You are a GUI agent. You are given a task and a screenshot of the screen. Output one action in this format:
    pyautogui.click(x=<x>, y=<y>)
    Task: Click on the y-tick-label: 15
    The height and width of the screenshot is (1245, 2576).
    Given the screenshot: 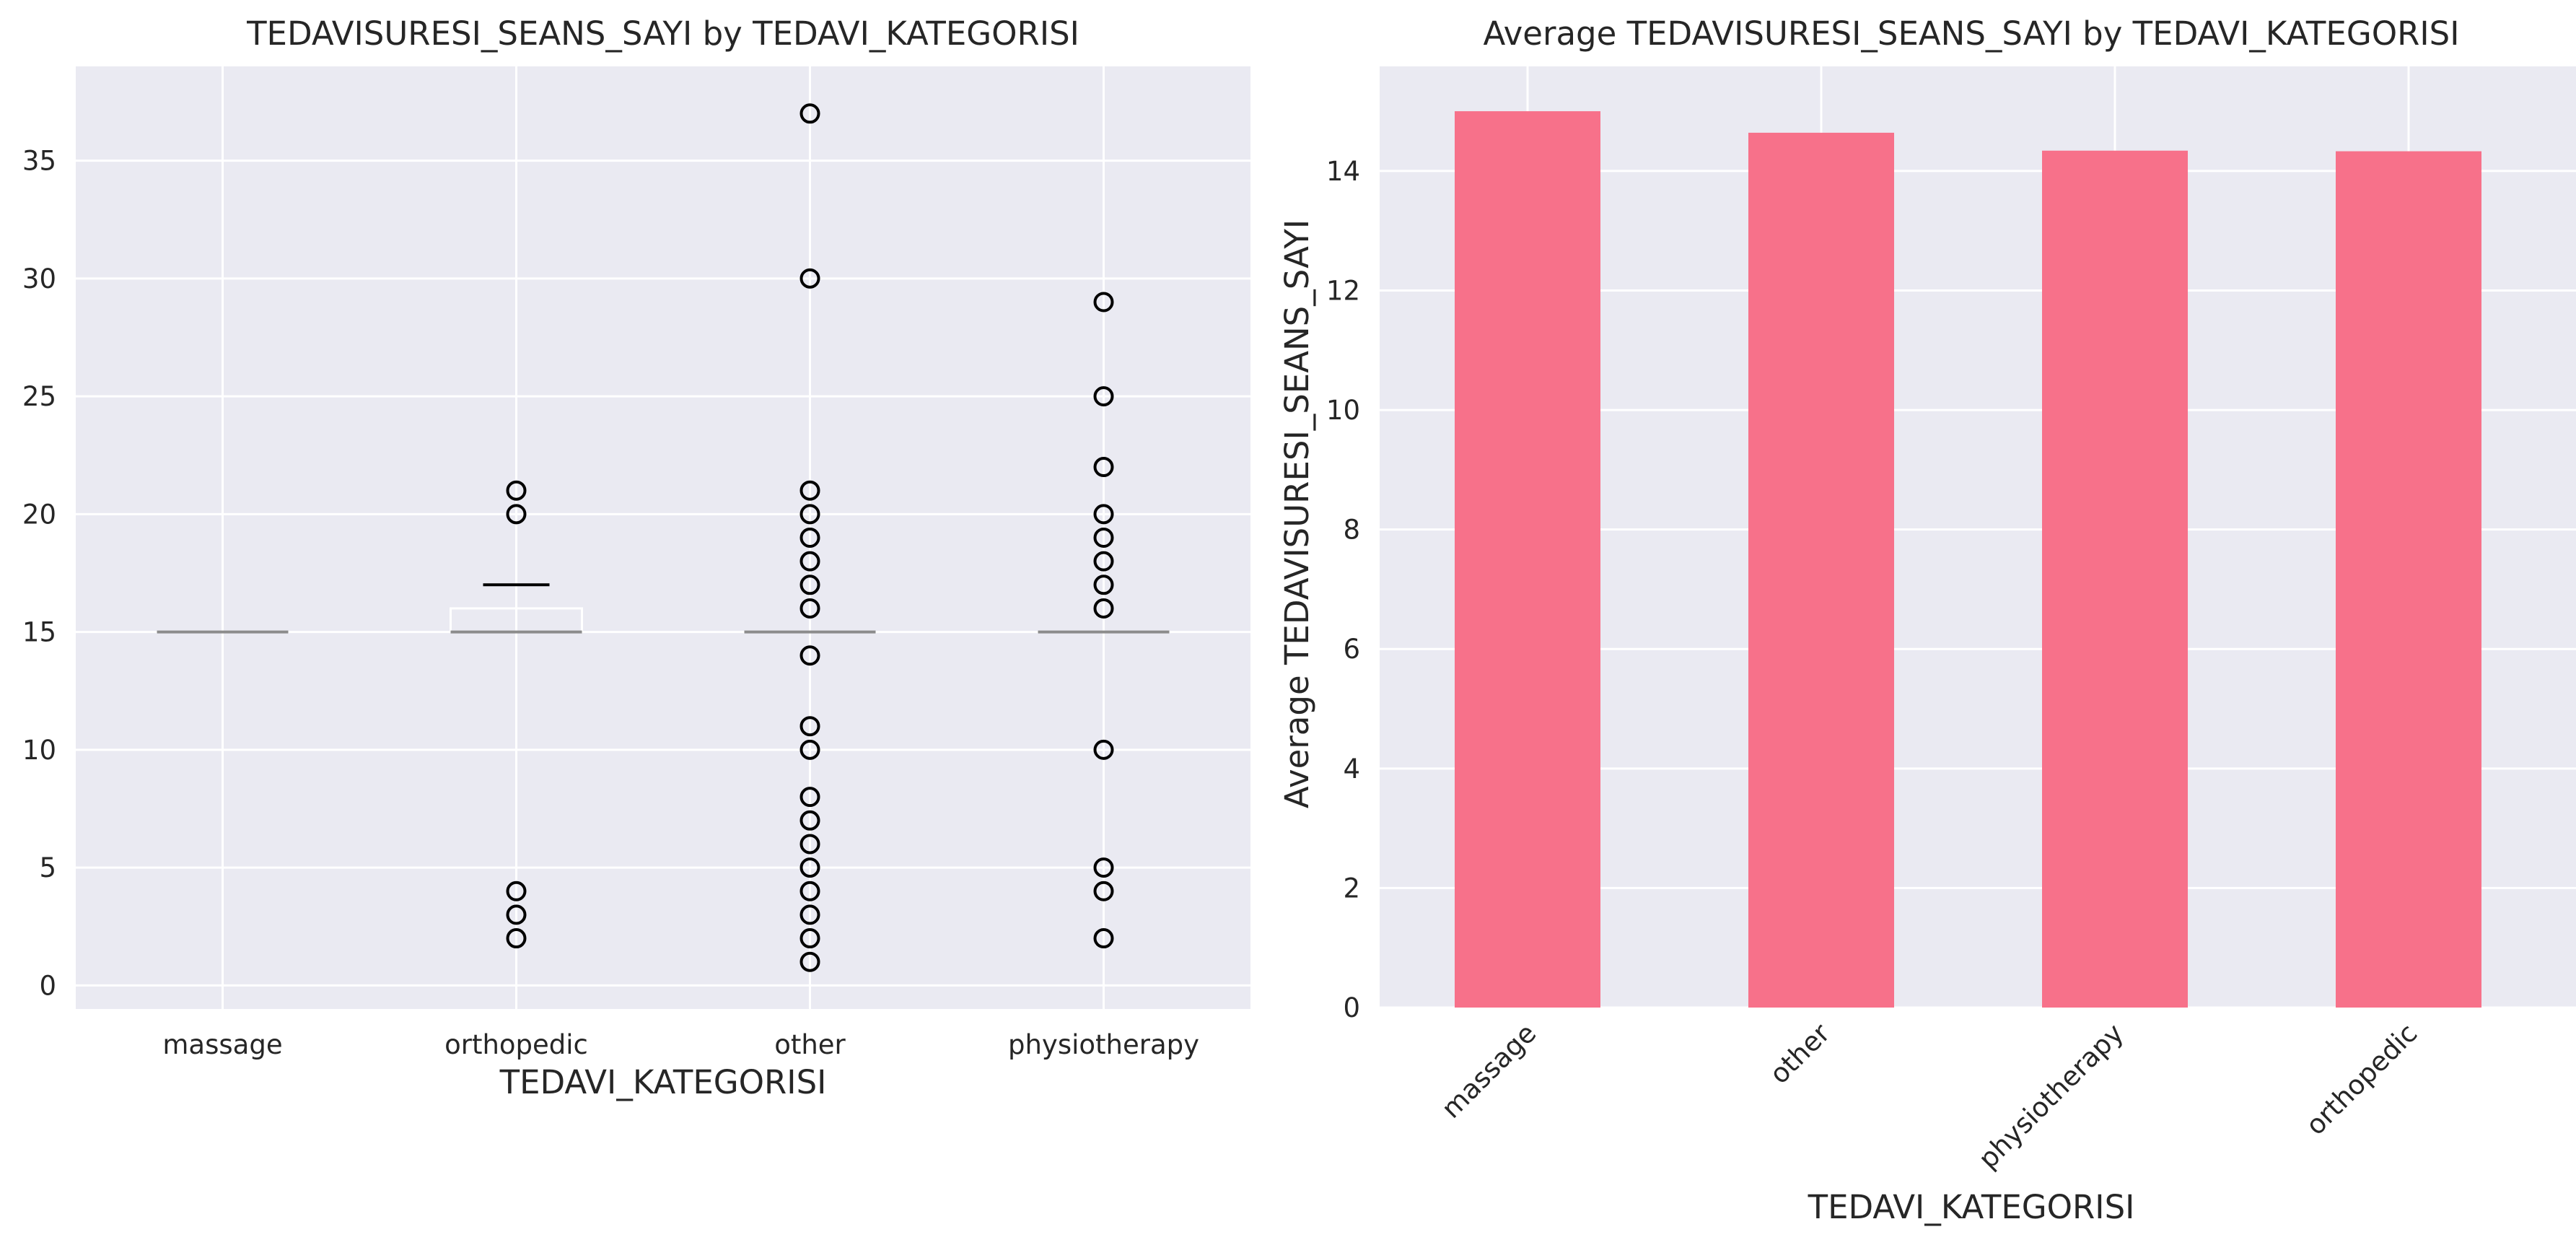 What is the action you would take?
    pyautogui.click(x=39, y=632)
    